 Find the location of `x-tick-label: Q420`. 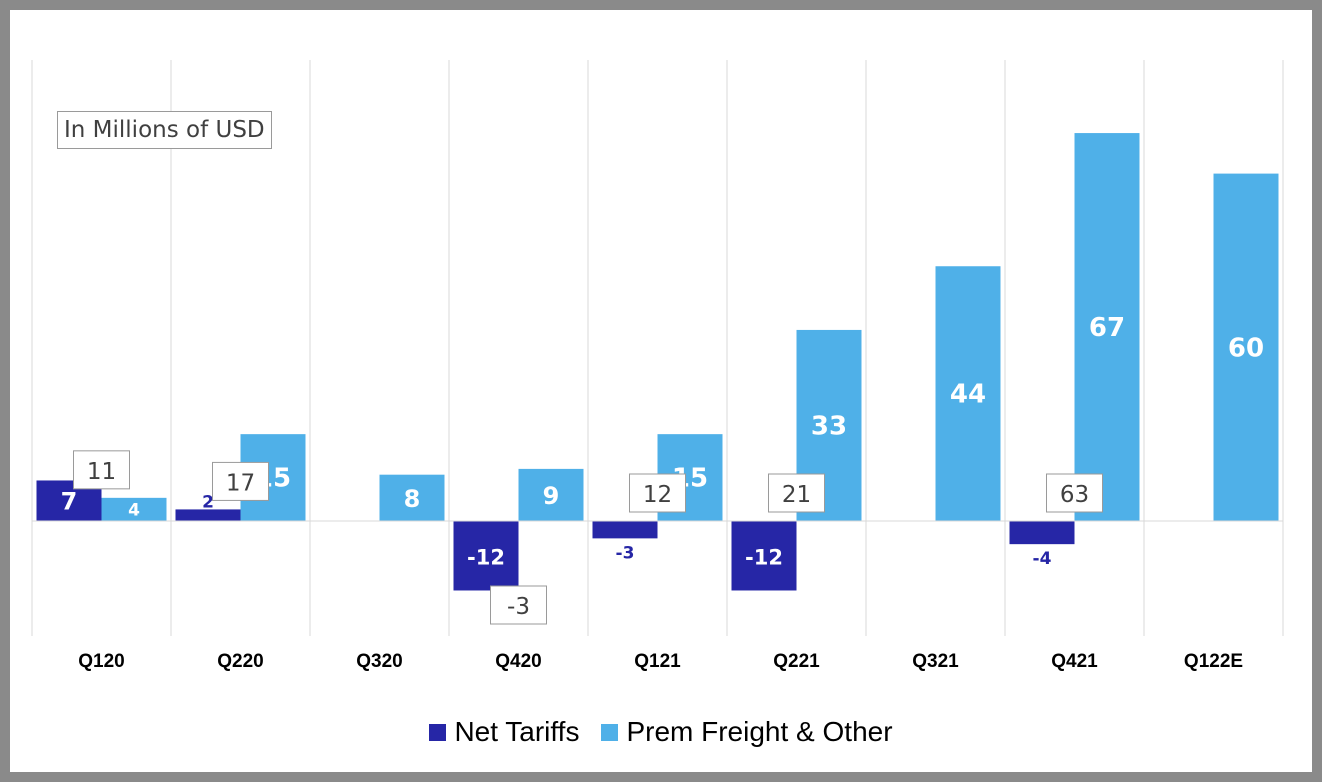

x-tick-label: Q420 is located at coordinates (518, 661).